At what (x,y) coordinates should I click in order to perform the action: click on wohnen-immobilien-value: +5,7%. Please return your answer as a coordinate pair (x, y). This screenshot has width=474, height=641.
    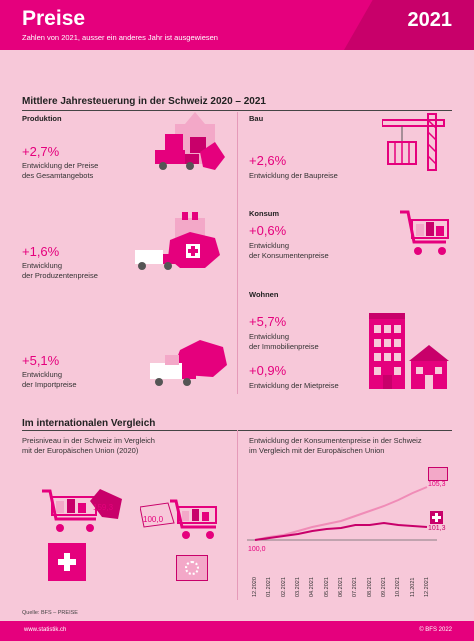
    Looking at the image, I should click on (268, 321).